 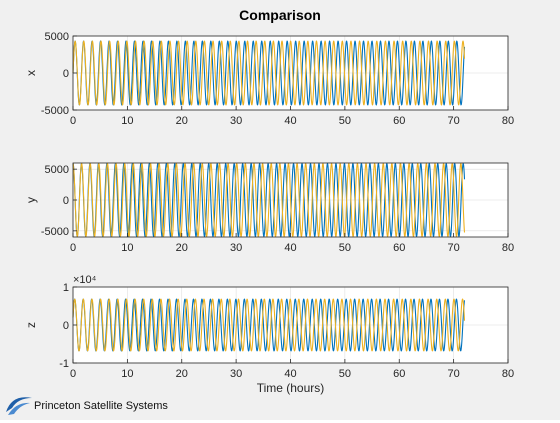 I want to click on company-logo: Princeton Satellite Systems, so click(x=89, y=405).